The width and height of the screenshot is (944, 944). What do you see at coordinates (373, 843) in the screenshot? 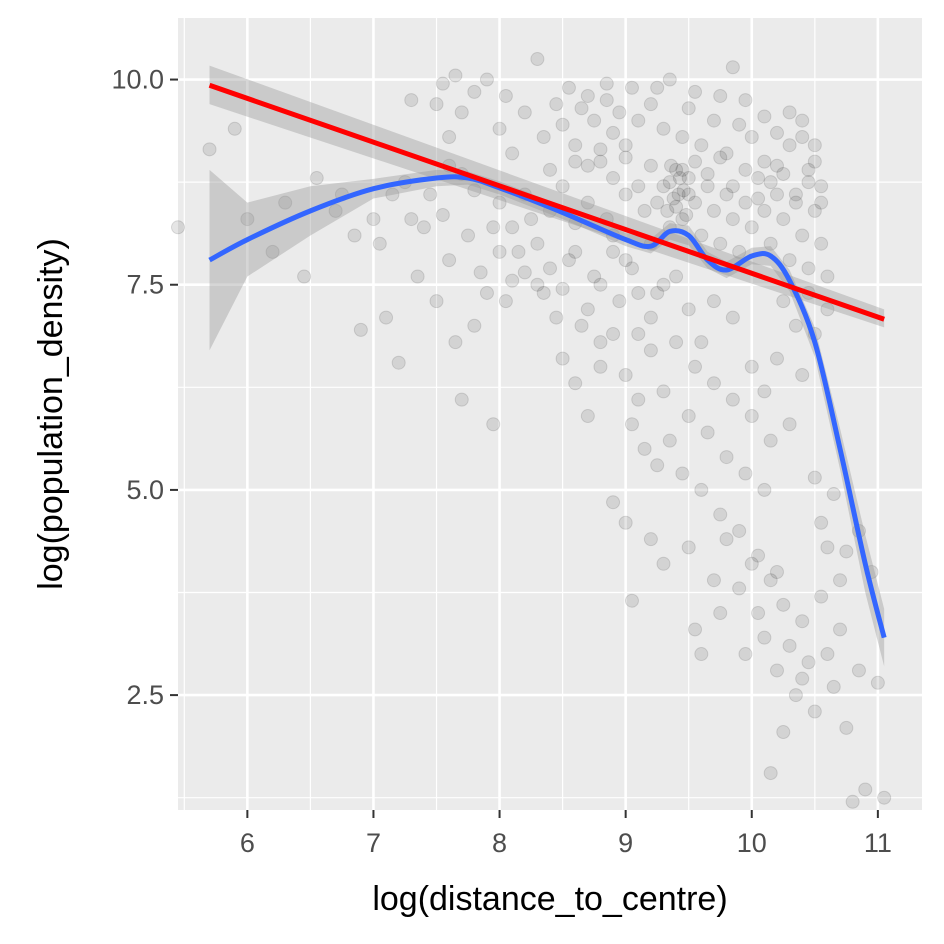
I see `x-tick-label: 7` at bounding box center [373, 843].